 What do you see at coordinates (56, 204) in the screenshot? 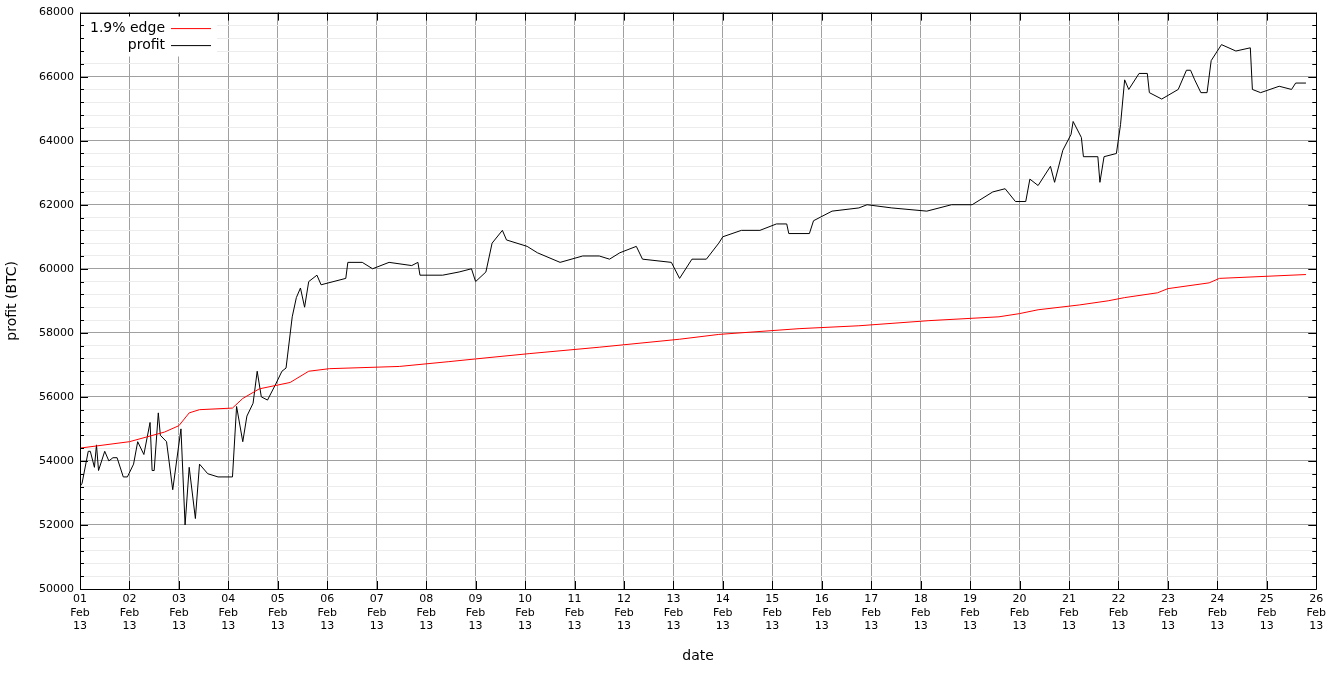
I see `y-tick-label: 62000` at bounding box center [56, 204].